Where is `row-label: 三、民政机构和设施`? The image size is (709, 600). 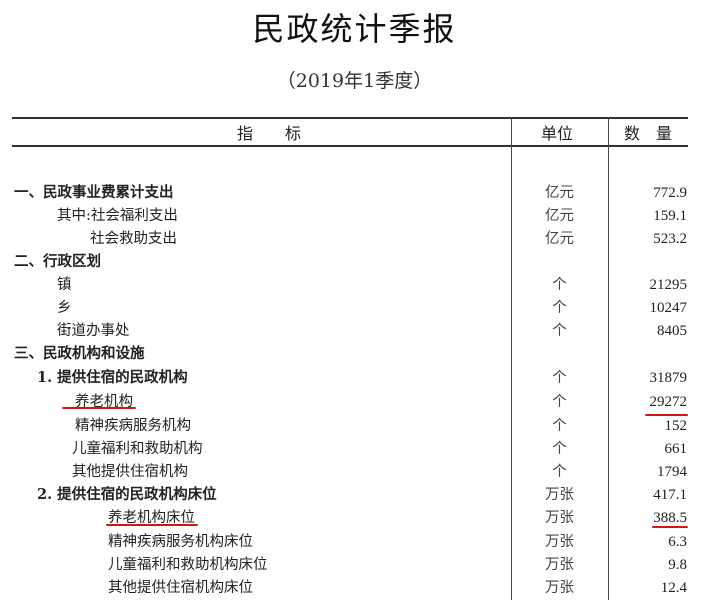
row-label: 三、民政机构和设施 is located at coordinates (79, 353).